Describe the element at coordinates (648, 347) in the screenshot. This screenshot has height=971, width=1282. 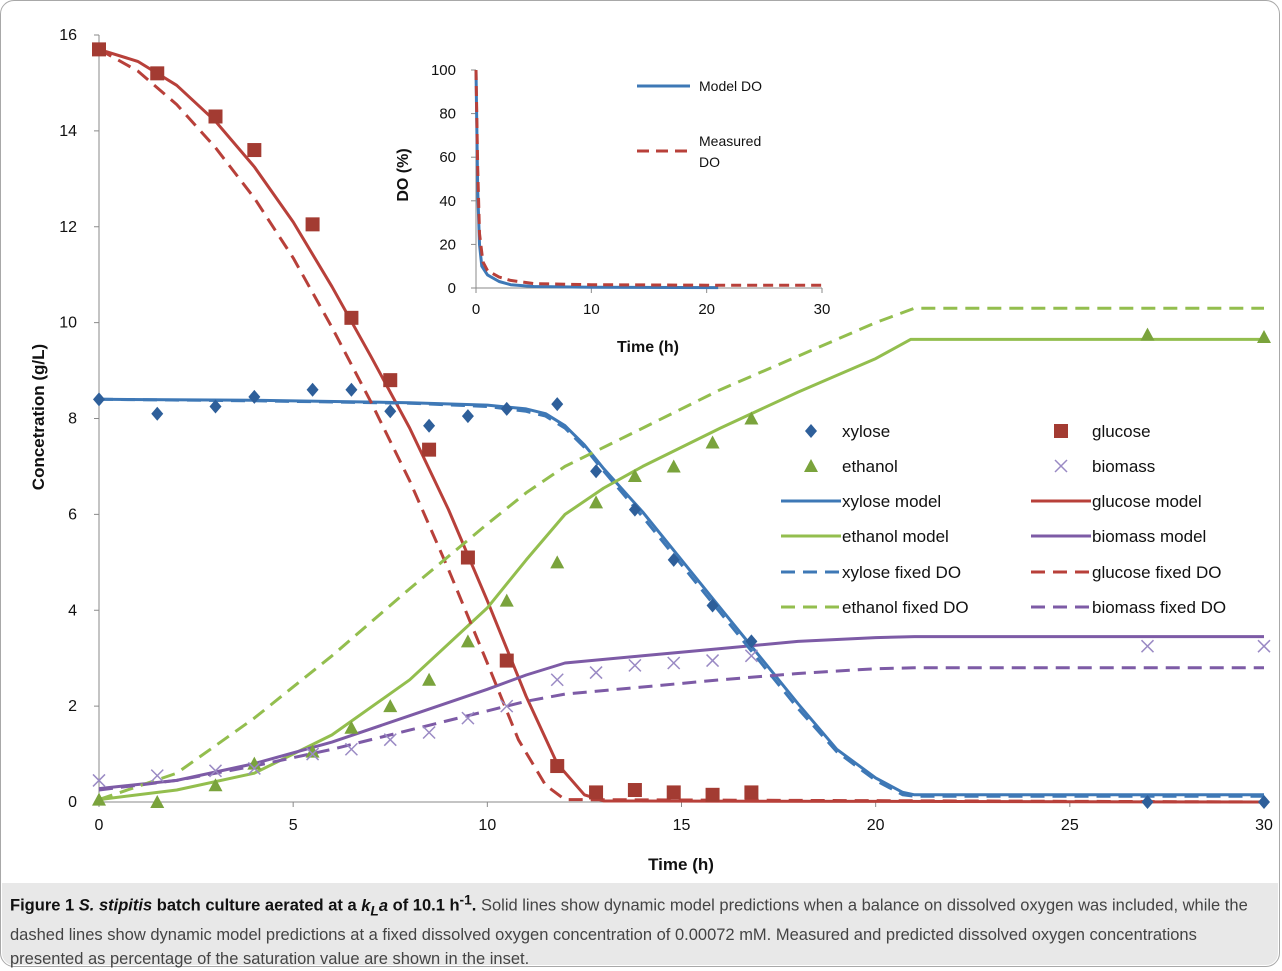
I see `inset-x-axis-title: Time (h)` at that location.